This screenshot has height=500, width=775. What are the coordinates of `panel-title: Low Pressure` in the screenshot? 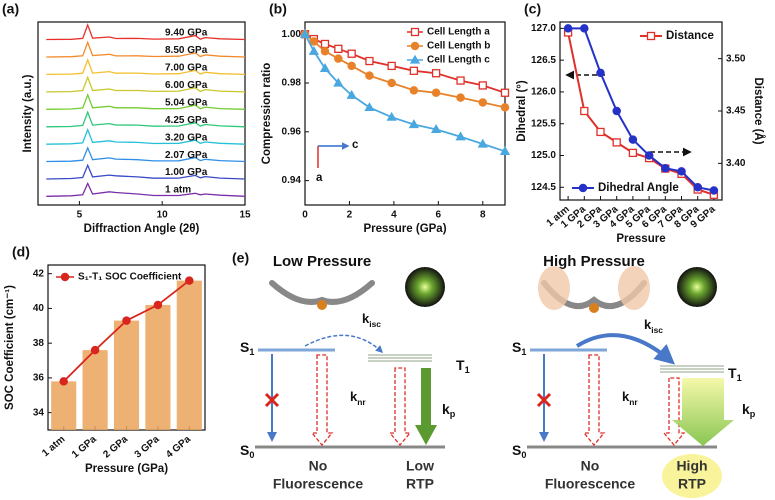 It's located at (322, 261).